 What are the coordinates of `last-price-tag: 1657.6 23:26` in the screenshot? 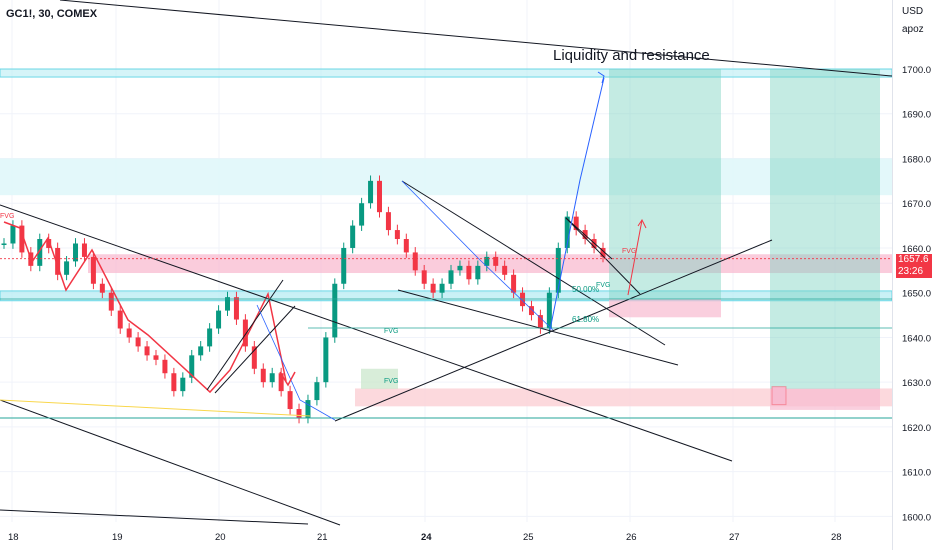 It's located at (914, 266).